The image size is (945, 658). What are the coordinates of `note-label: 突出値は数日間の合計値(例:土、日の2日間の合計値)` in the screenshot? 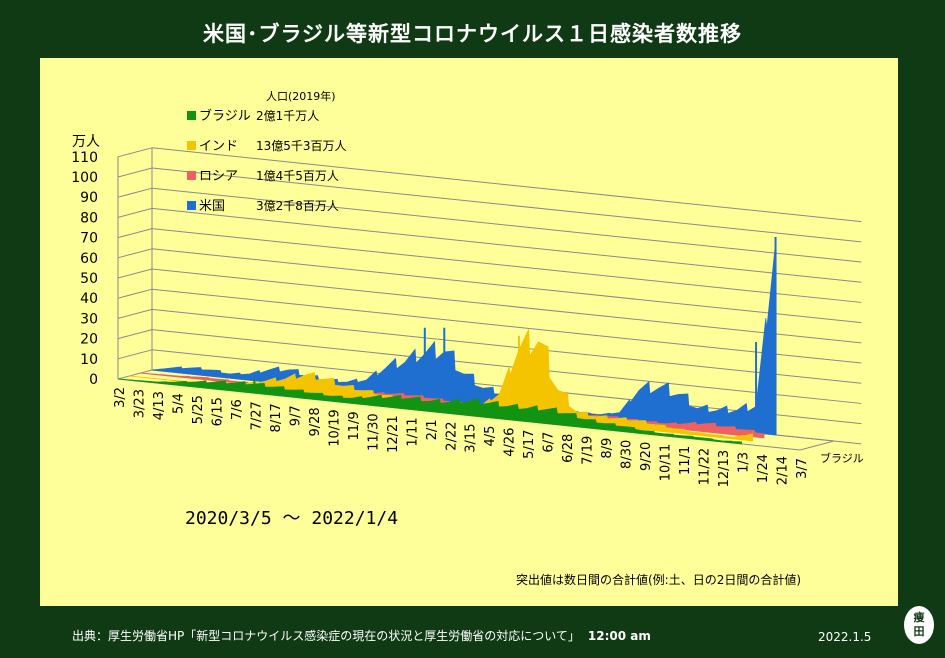 It's located at (658, 579).